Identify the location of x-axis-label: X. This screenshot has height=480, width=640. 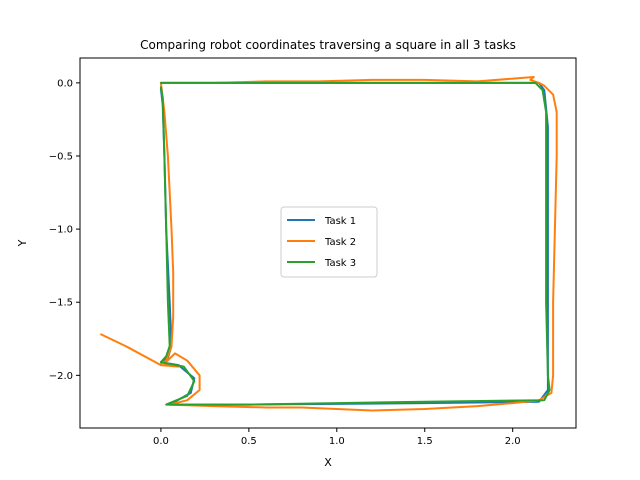
(328, 462).